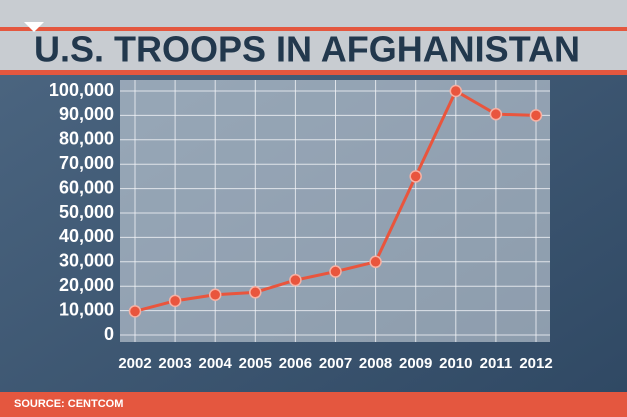 The width and height of the screenshot is (627, 417). I want to click on source: SOURCE: CENTCOM, so click(68, 404).